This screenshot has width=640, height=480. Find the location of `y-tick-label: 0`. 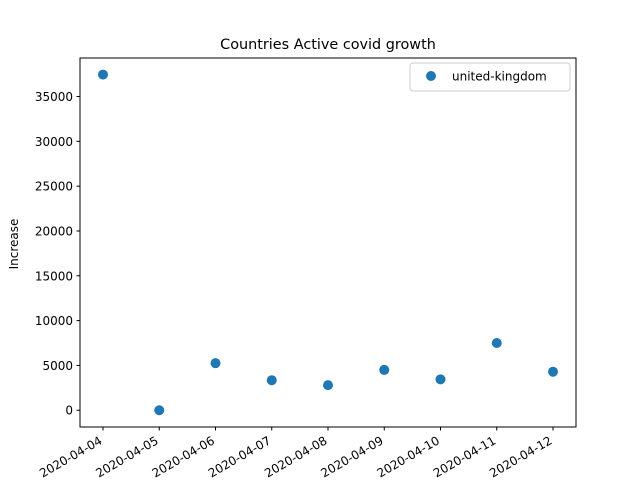

y-tick-label: 0 is located at coordinates (69, 411).